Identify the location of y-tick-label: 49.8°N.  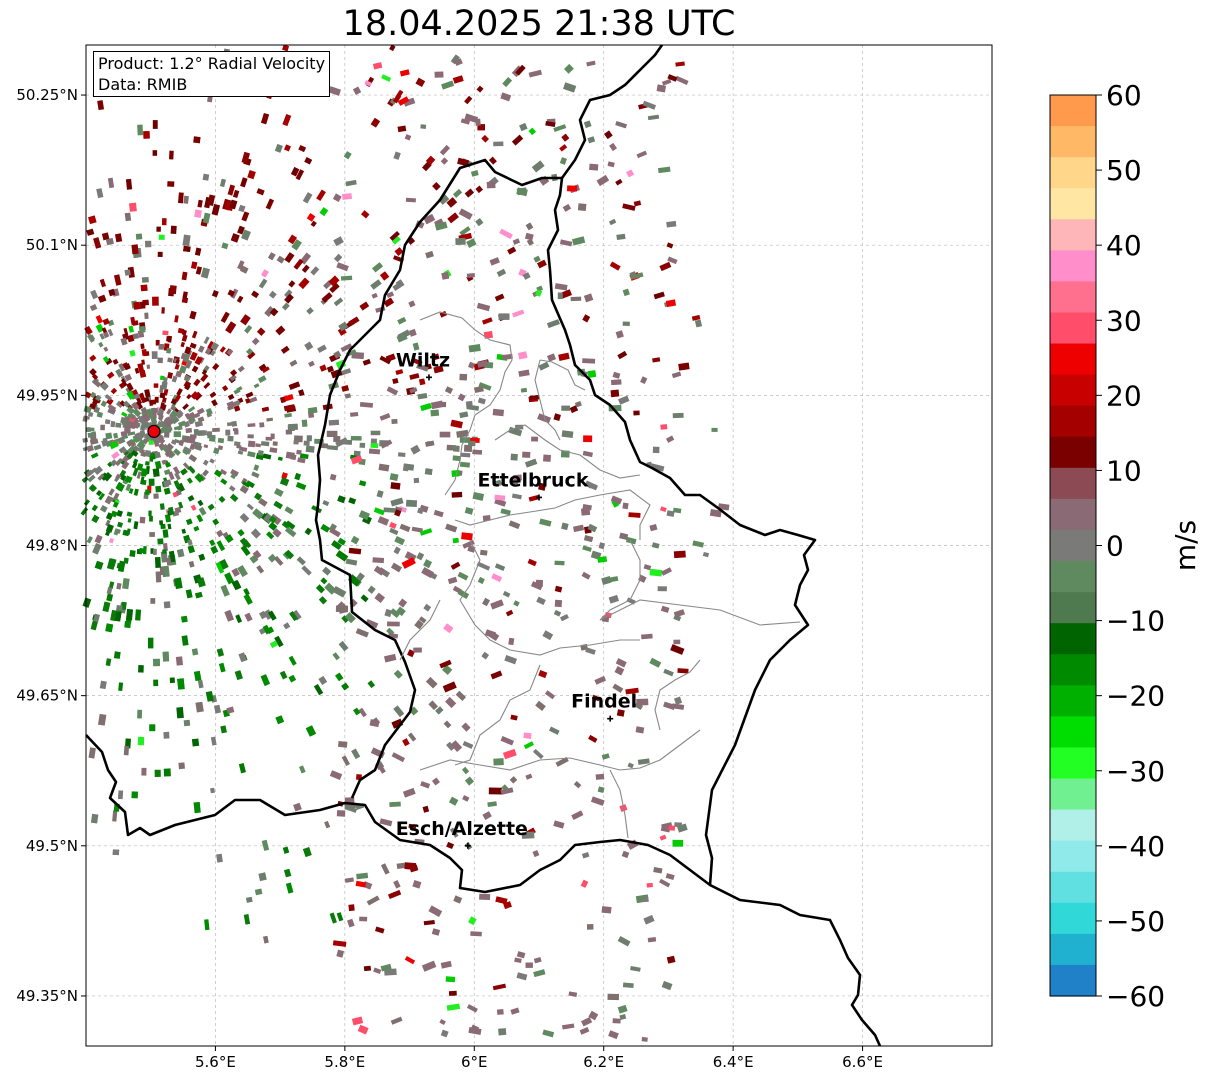
(52, 546).